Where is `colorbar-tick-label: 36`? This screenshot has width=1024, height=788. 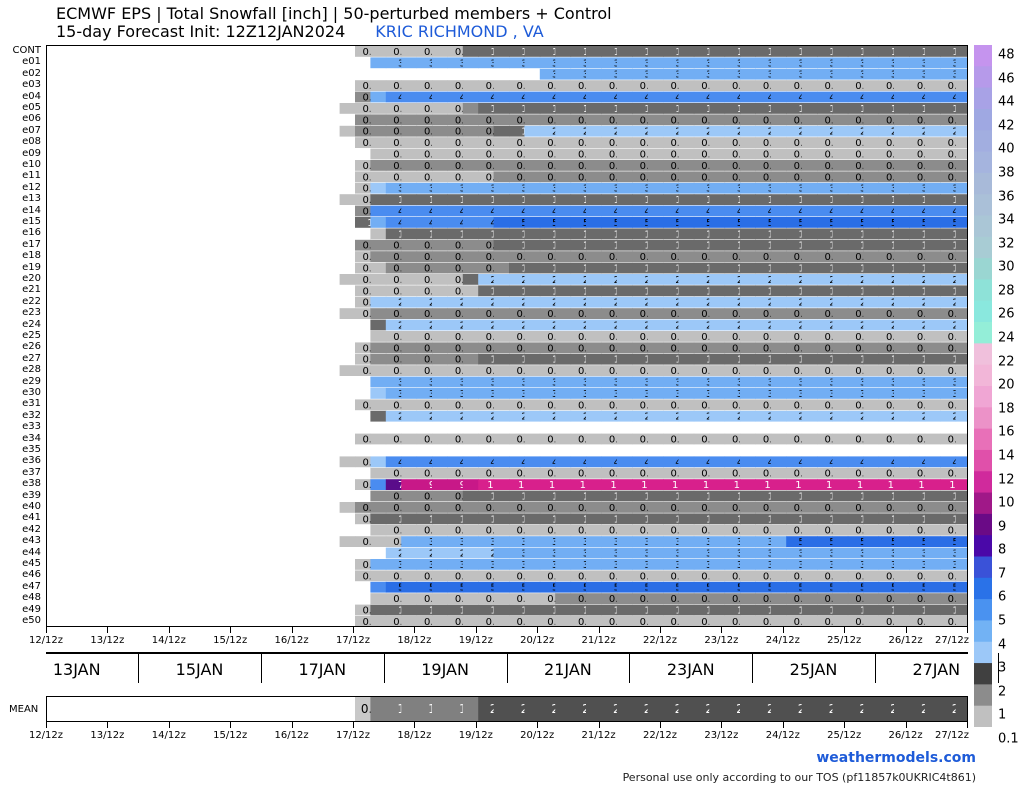
colorbar-tick-label: 36 is located at coordinates (1006, 197).